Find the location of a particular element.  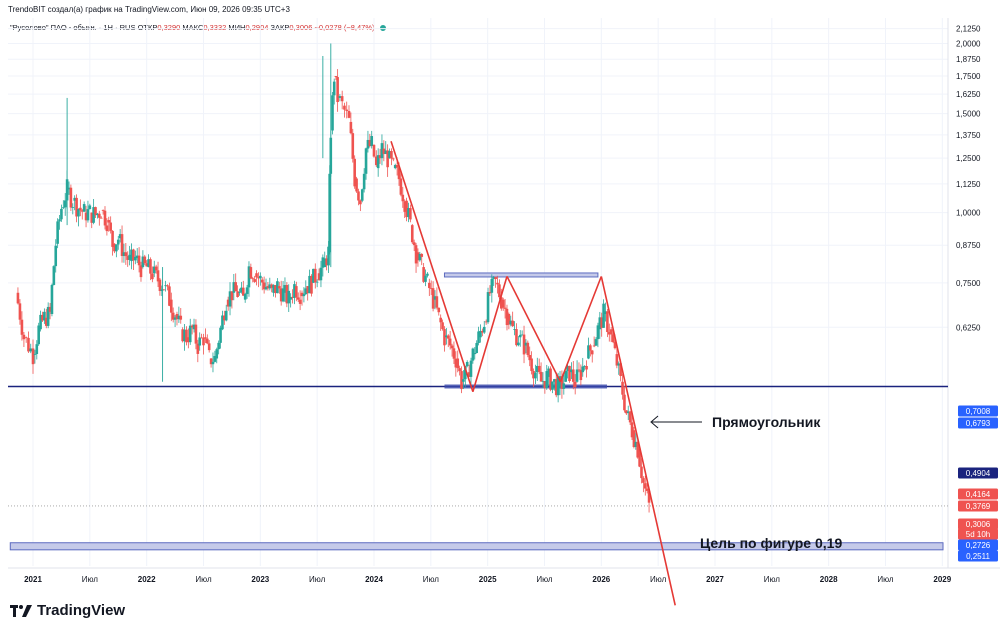

x-tick-label: 2029 is located at coordinates (942, 579).